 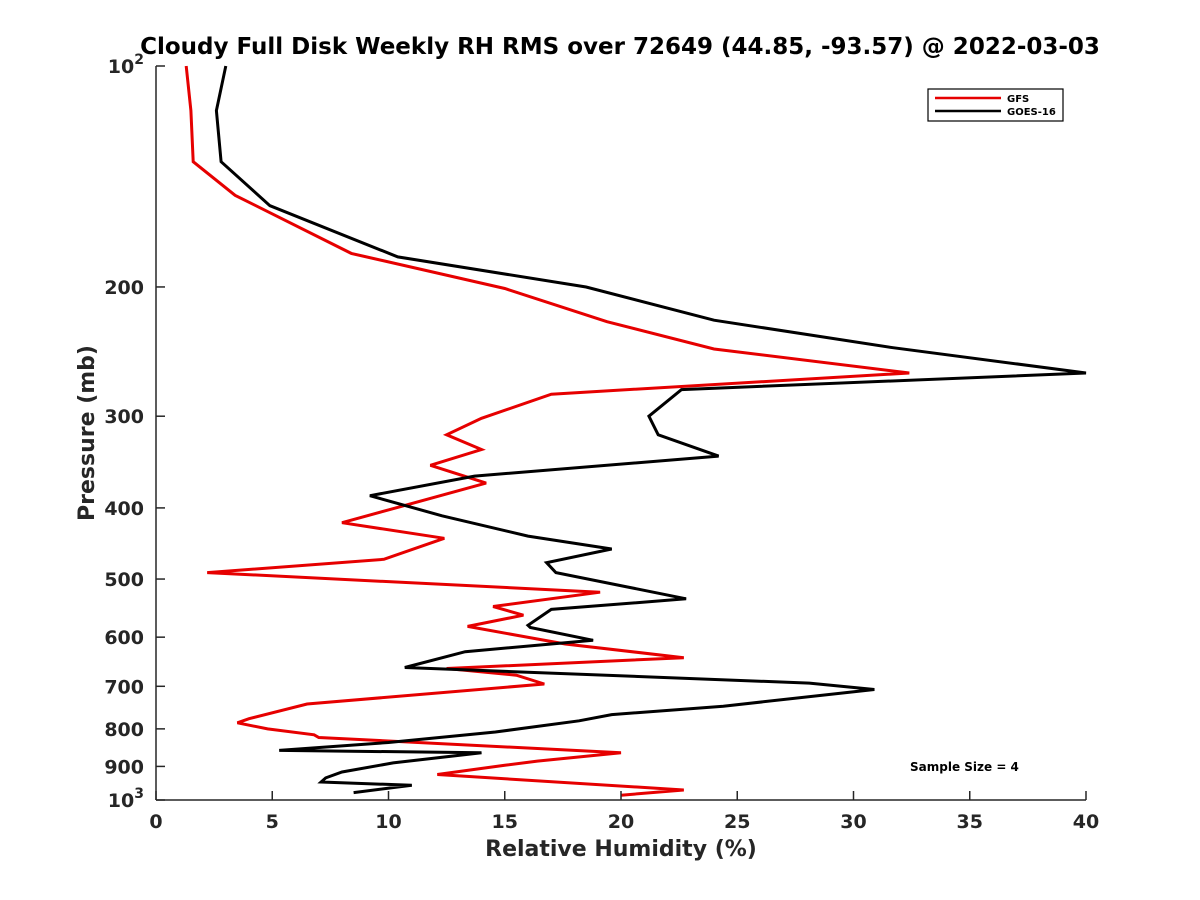 What do you see at coordinates (970, 822) in the screenshot?
I see `x-tick-label: 35` at bounding box center [970, 822].